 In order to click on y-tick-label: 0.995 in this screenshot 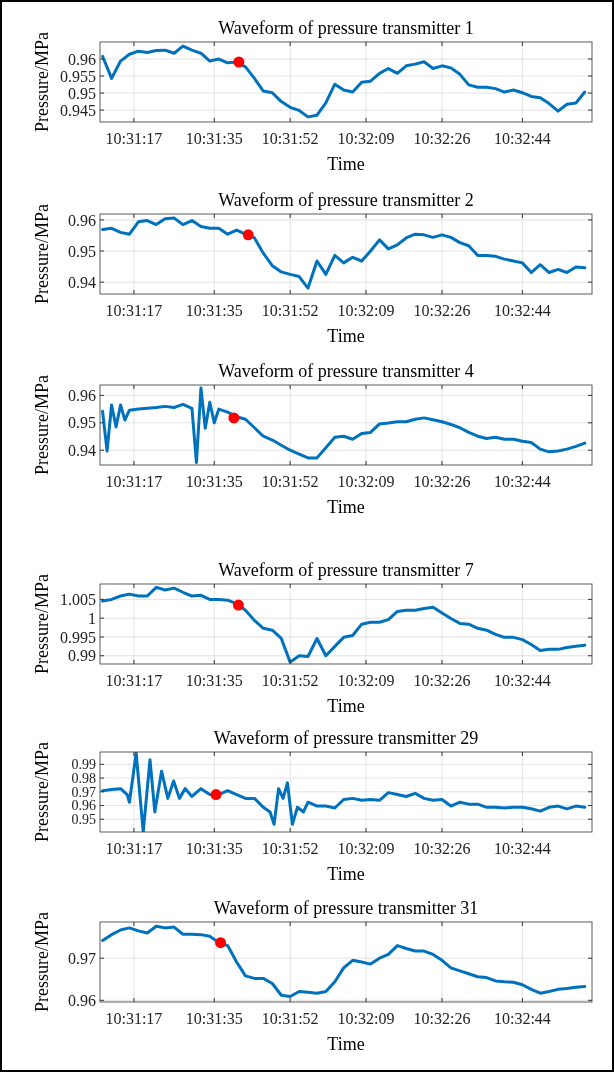, I will do `click(78, 637)`.